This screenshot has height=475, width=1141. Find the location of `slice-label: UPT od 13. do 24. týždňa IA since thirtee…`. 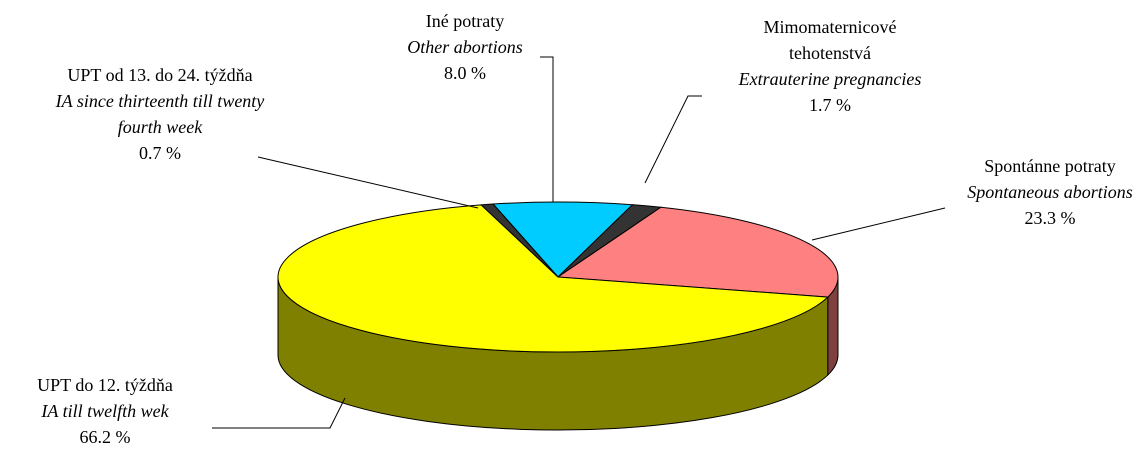

slice-label: UPT od 13. do 24. týždňa IA since thirtee… is located at coordinates (160, 114).